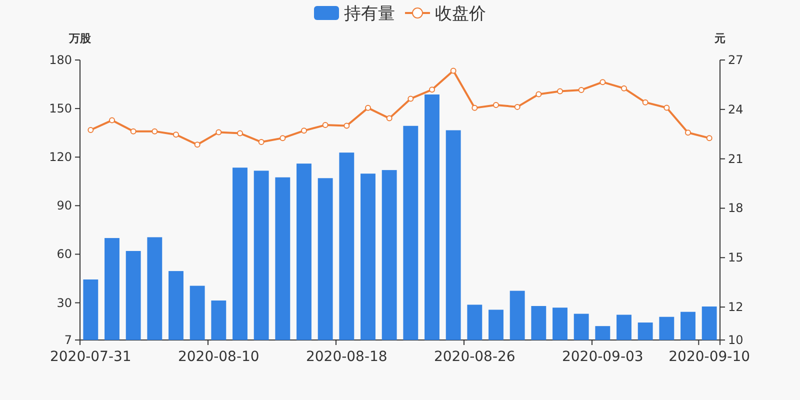 This screenshot has width=800, height=400. Describe the element at coordinates (475, 357) in the screenshot. I see `x-tick-label: 2020-08-26` at that location.